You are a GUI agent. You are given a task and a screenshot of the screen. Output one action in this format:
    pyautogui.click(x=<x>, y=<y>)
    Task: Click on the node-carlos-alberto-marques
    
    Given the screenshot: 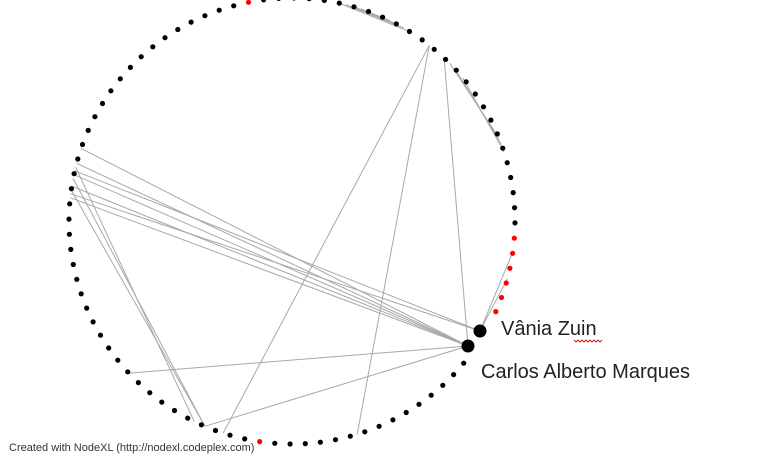 What is the action you would take?
    pyautogui.click(x=468, y=346)
    